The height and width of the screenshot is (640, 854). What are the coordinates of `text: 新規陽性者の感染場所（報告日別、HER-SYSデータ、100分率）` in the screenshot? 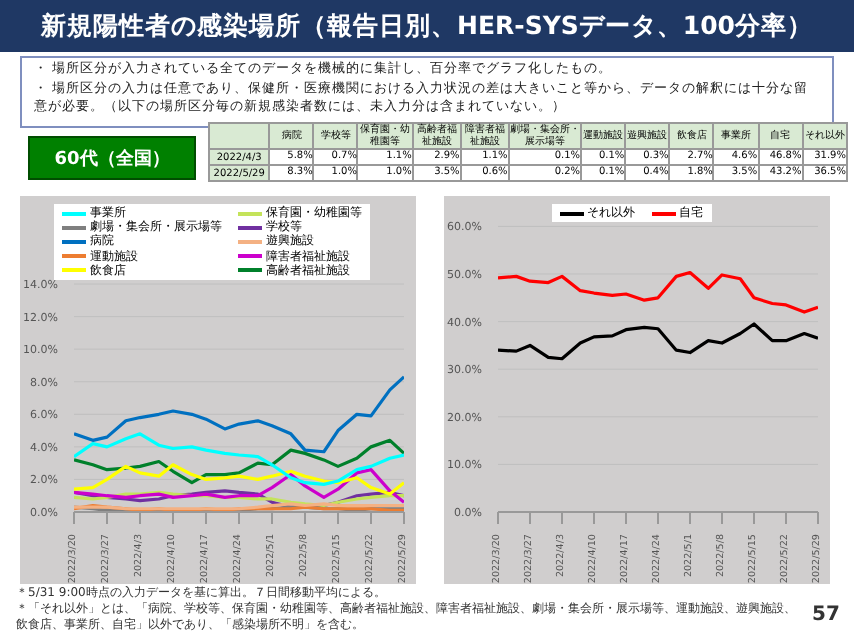 It's located at (427, 26).